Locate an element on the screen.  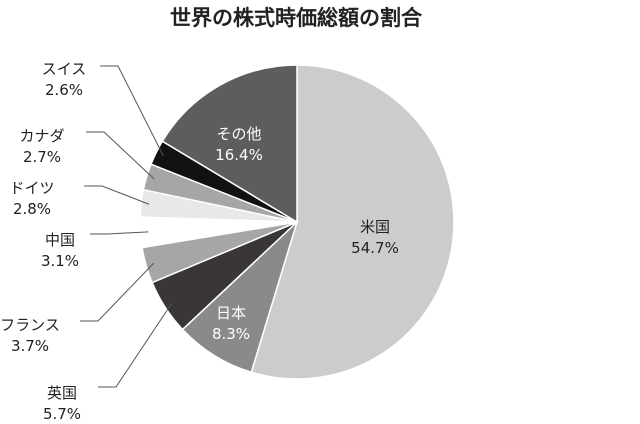
slice-label: その他 16.4% is located at coordinates (239, 144).